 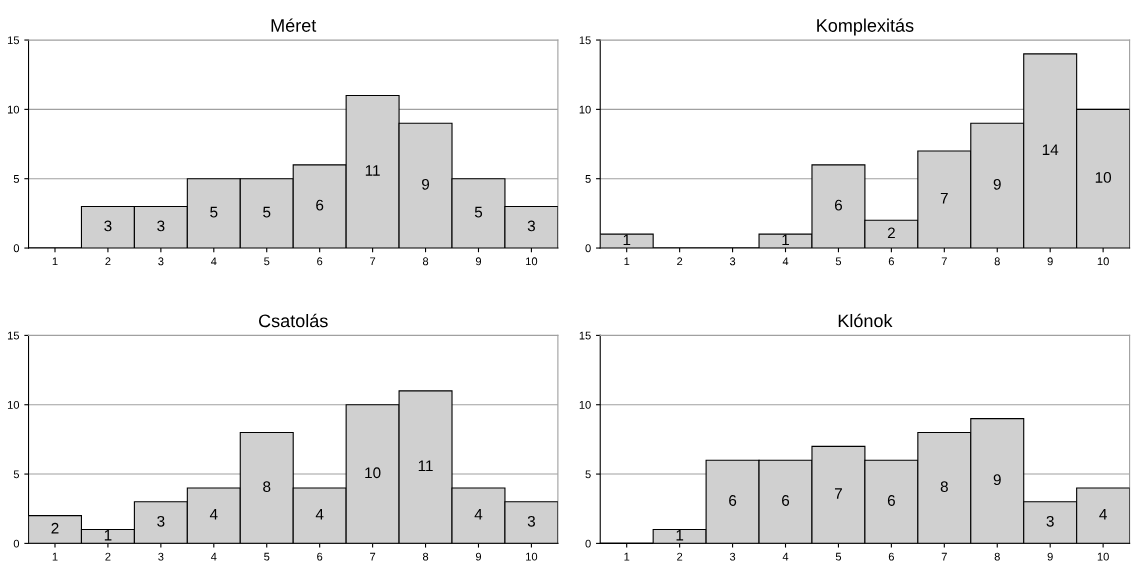 What do you see at coordinates (1050, 149) in the screenshot?
I see `data-label: 14` at bounding box center [1050, 149].